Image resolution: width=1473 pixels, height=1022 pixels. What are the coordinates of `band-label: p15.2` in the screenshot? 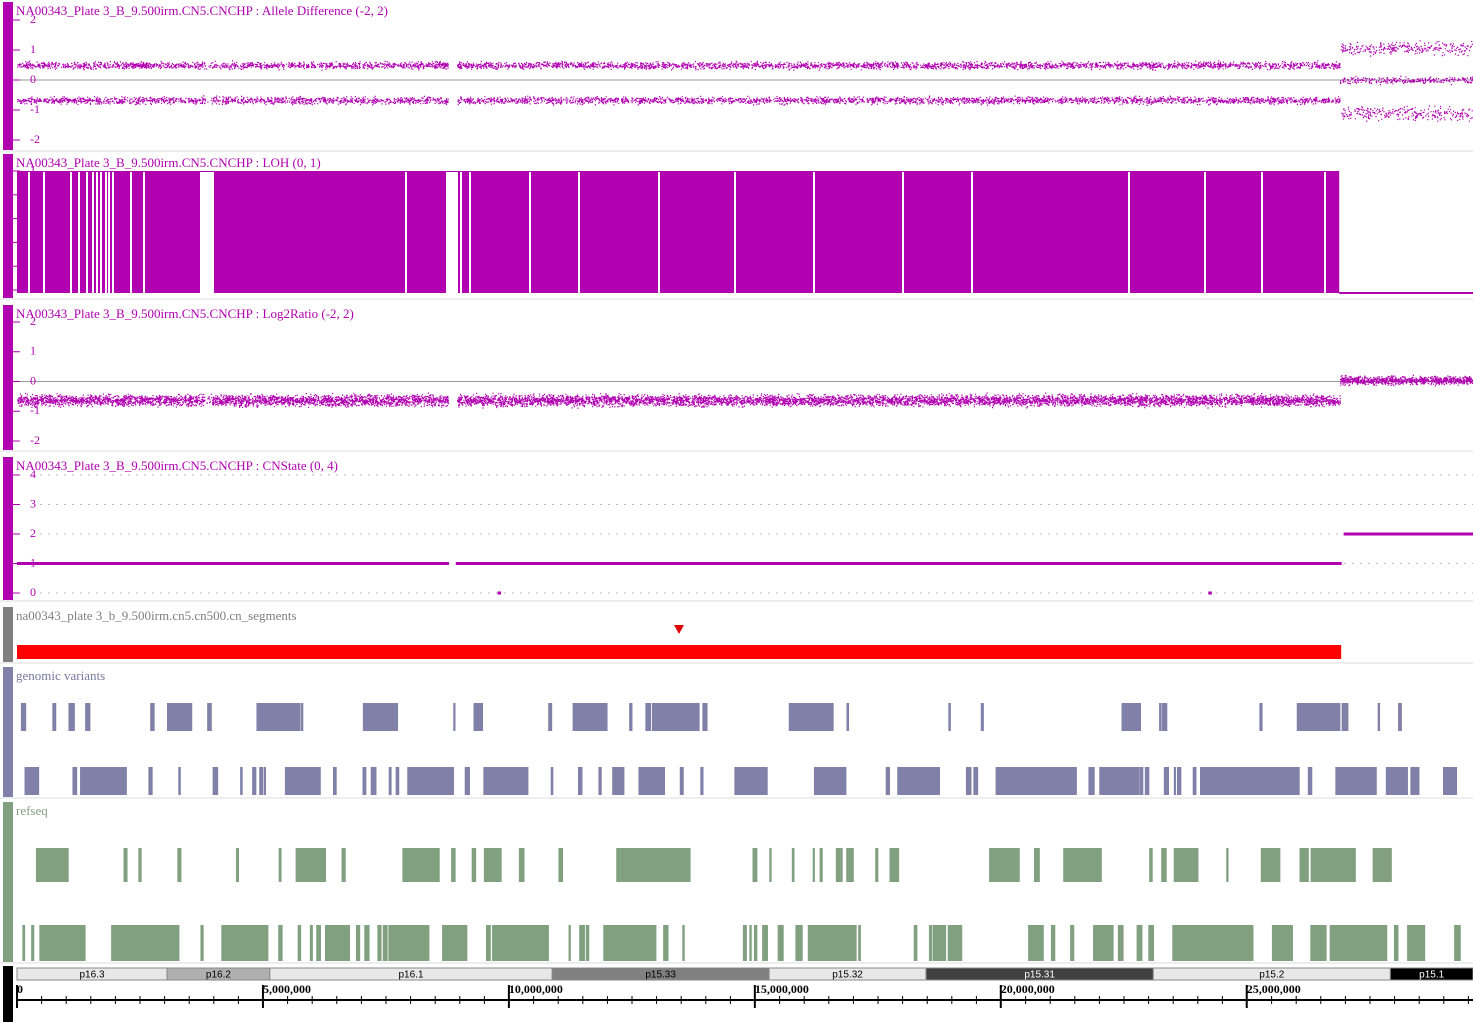 It's located at (1271, 975).